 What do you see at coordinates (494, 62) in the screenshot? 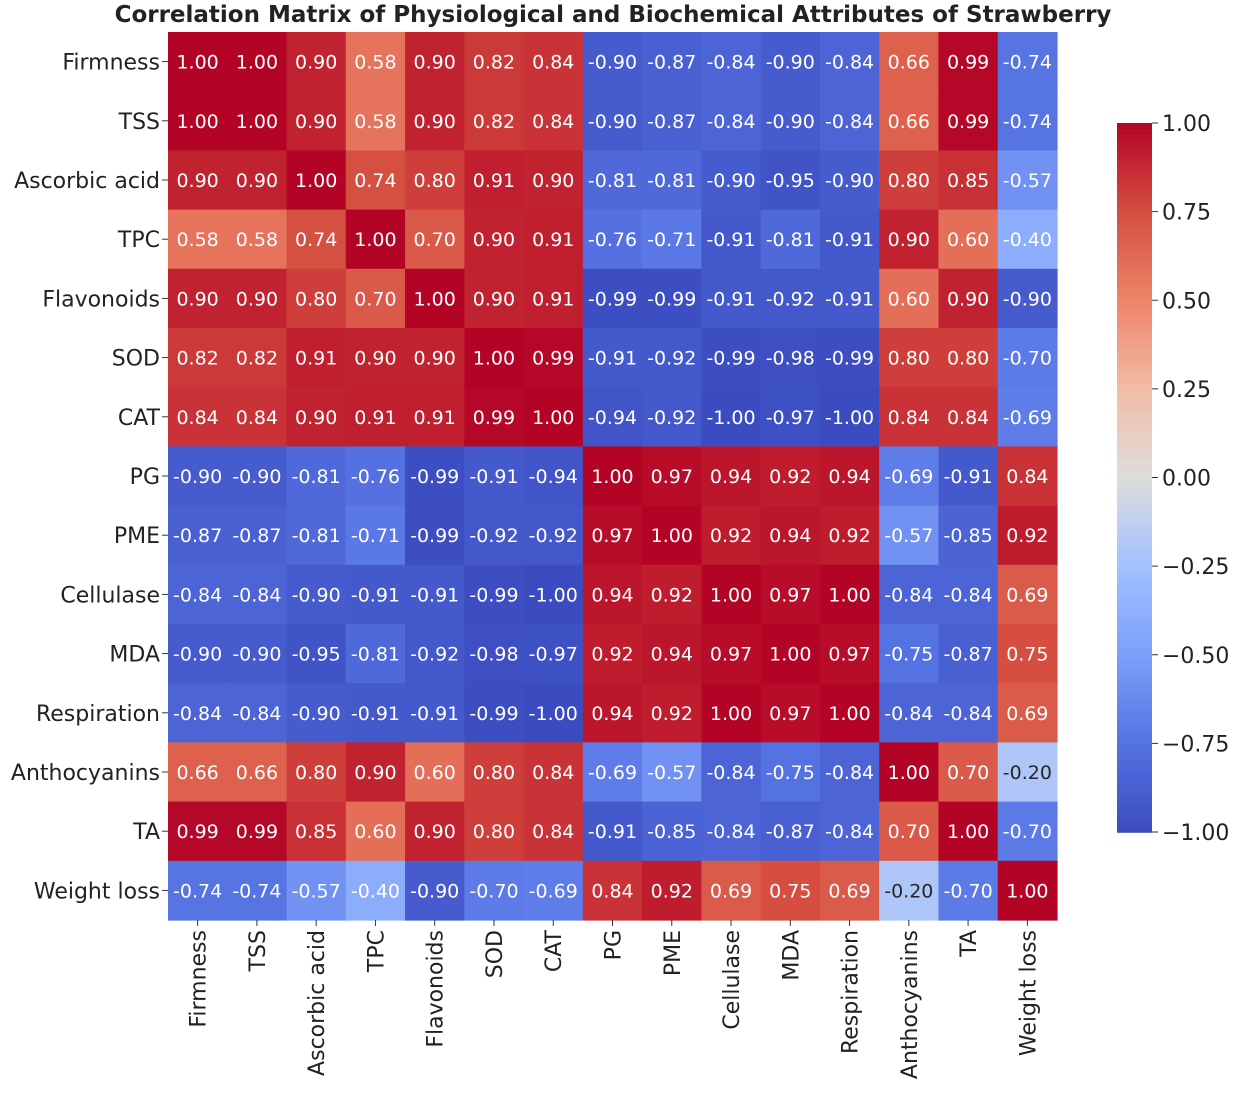
I see `heatmap-cell-firmness-sod` at bounding box center [494, 62].